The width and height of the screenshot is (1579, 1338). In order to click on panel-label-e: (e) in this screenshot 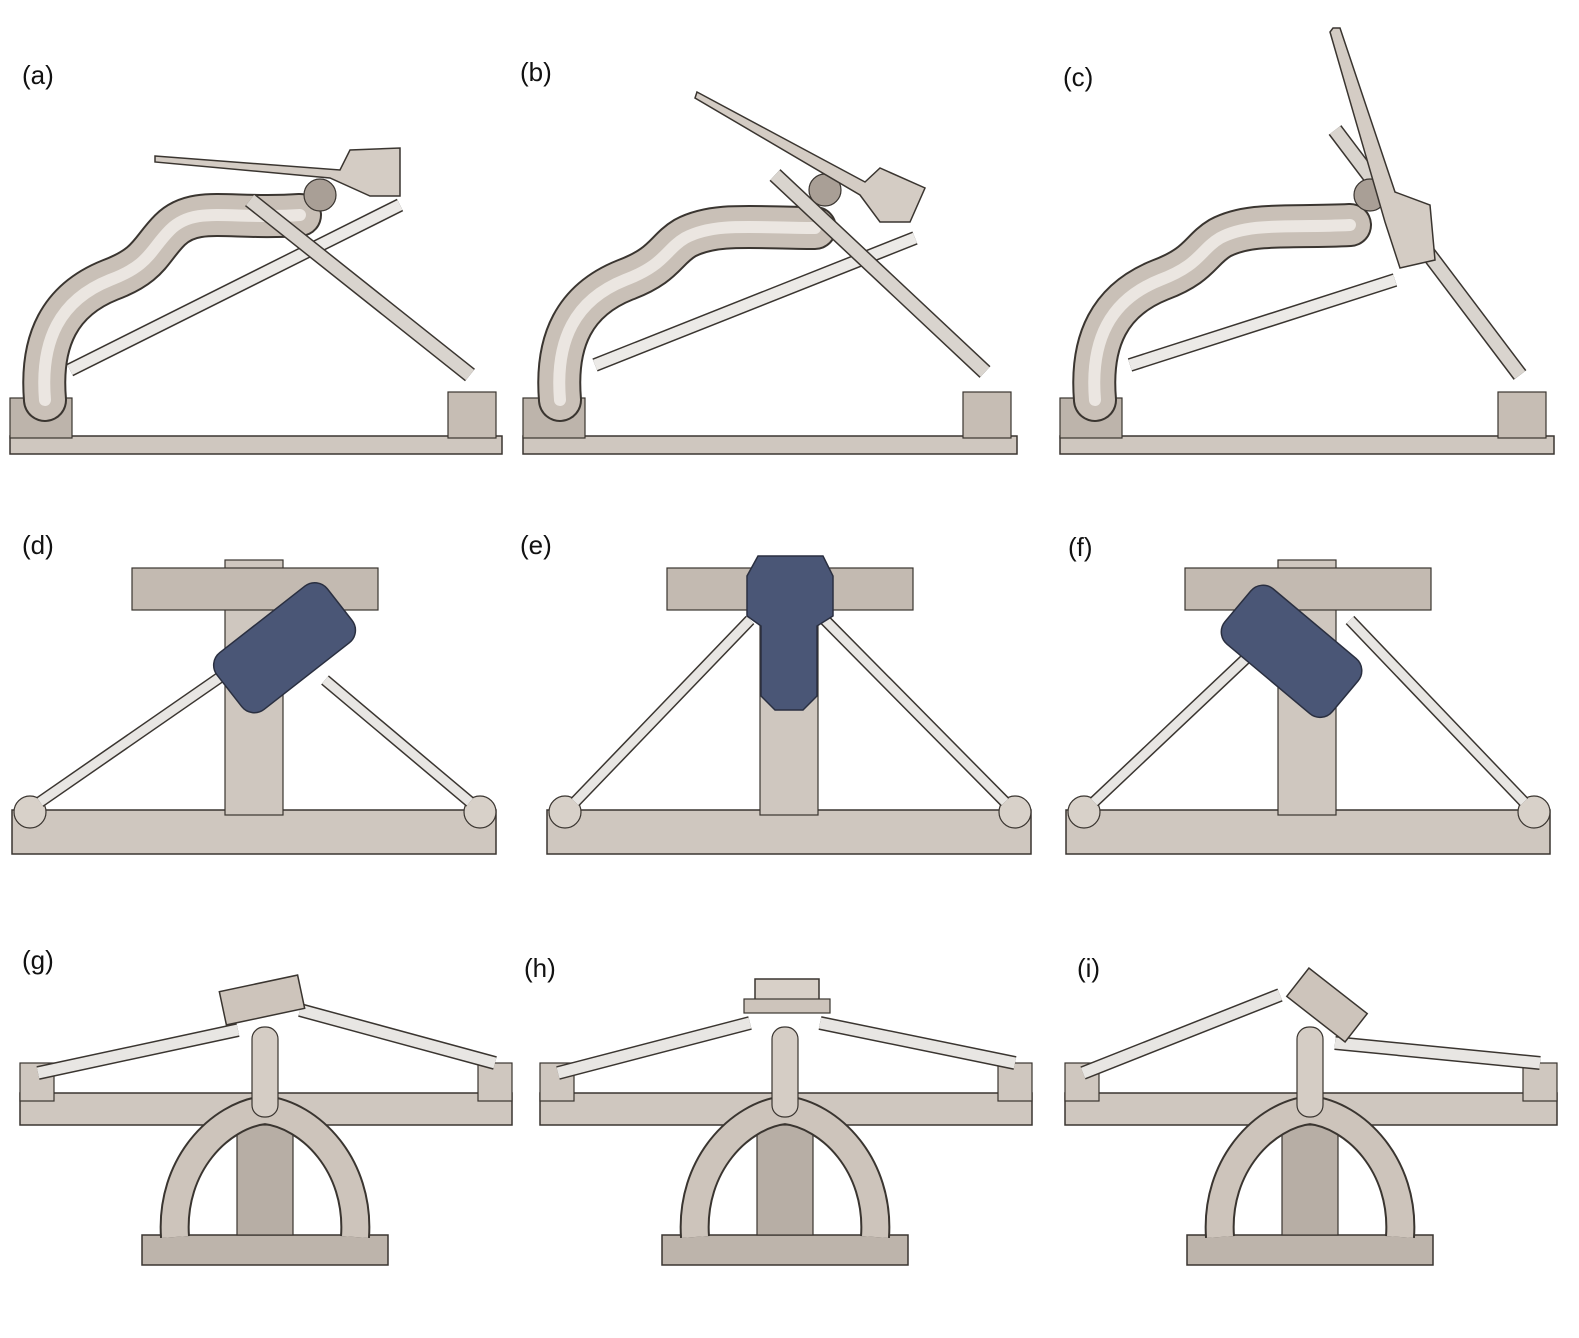, I will do `click(536, 545)`.